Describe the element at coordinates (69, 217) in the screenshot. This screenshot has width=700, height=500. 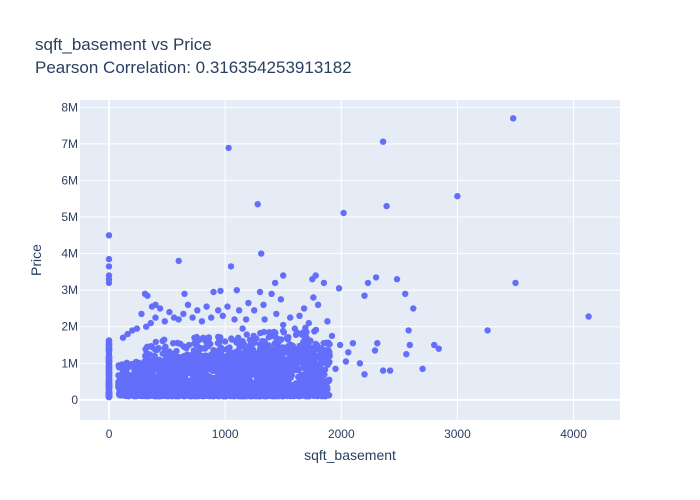
I see `y-tick-label: 5M` at that location.